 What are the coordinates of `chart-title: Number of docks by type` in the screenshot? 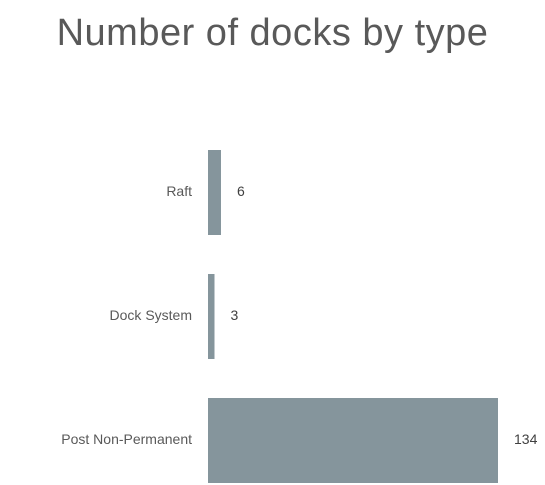 It's located at (272, 33).